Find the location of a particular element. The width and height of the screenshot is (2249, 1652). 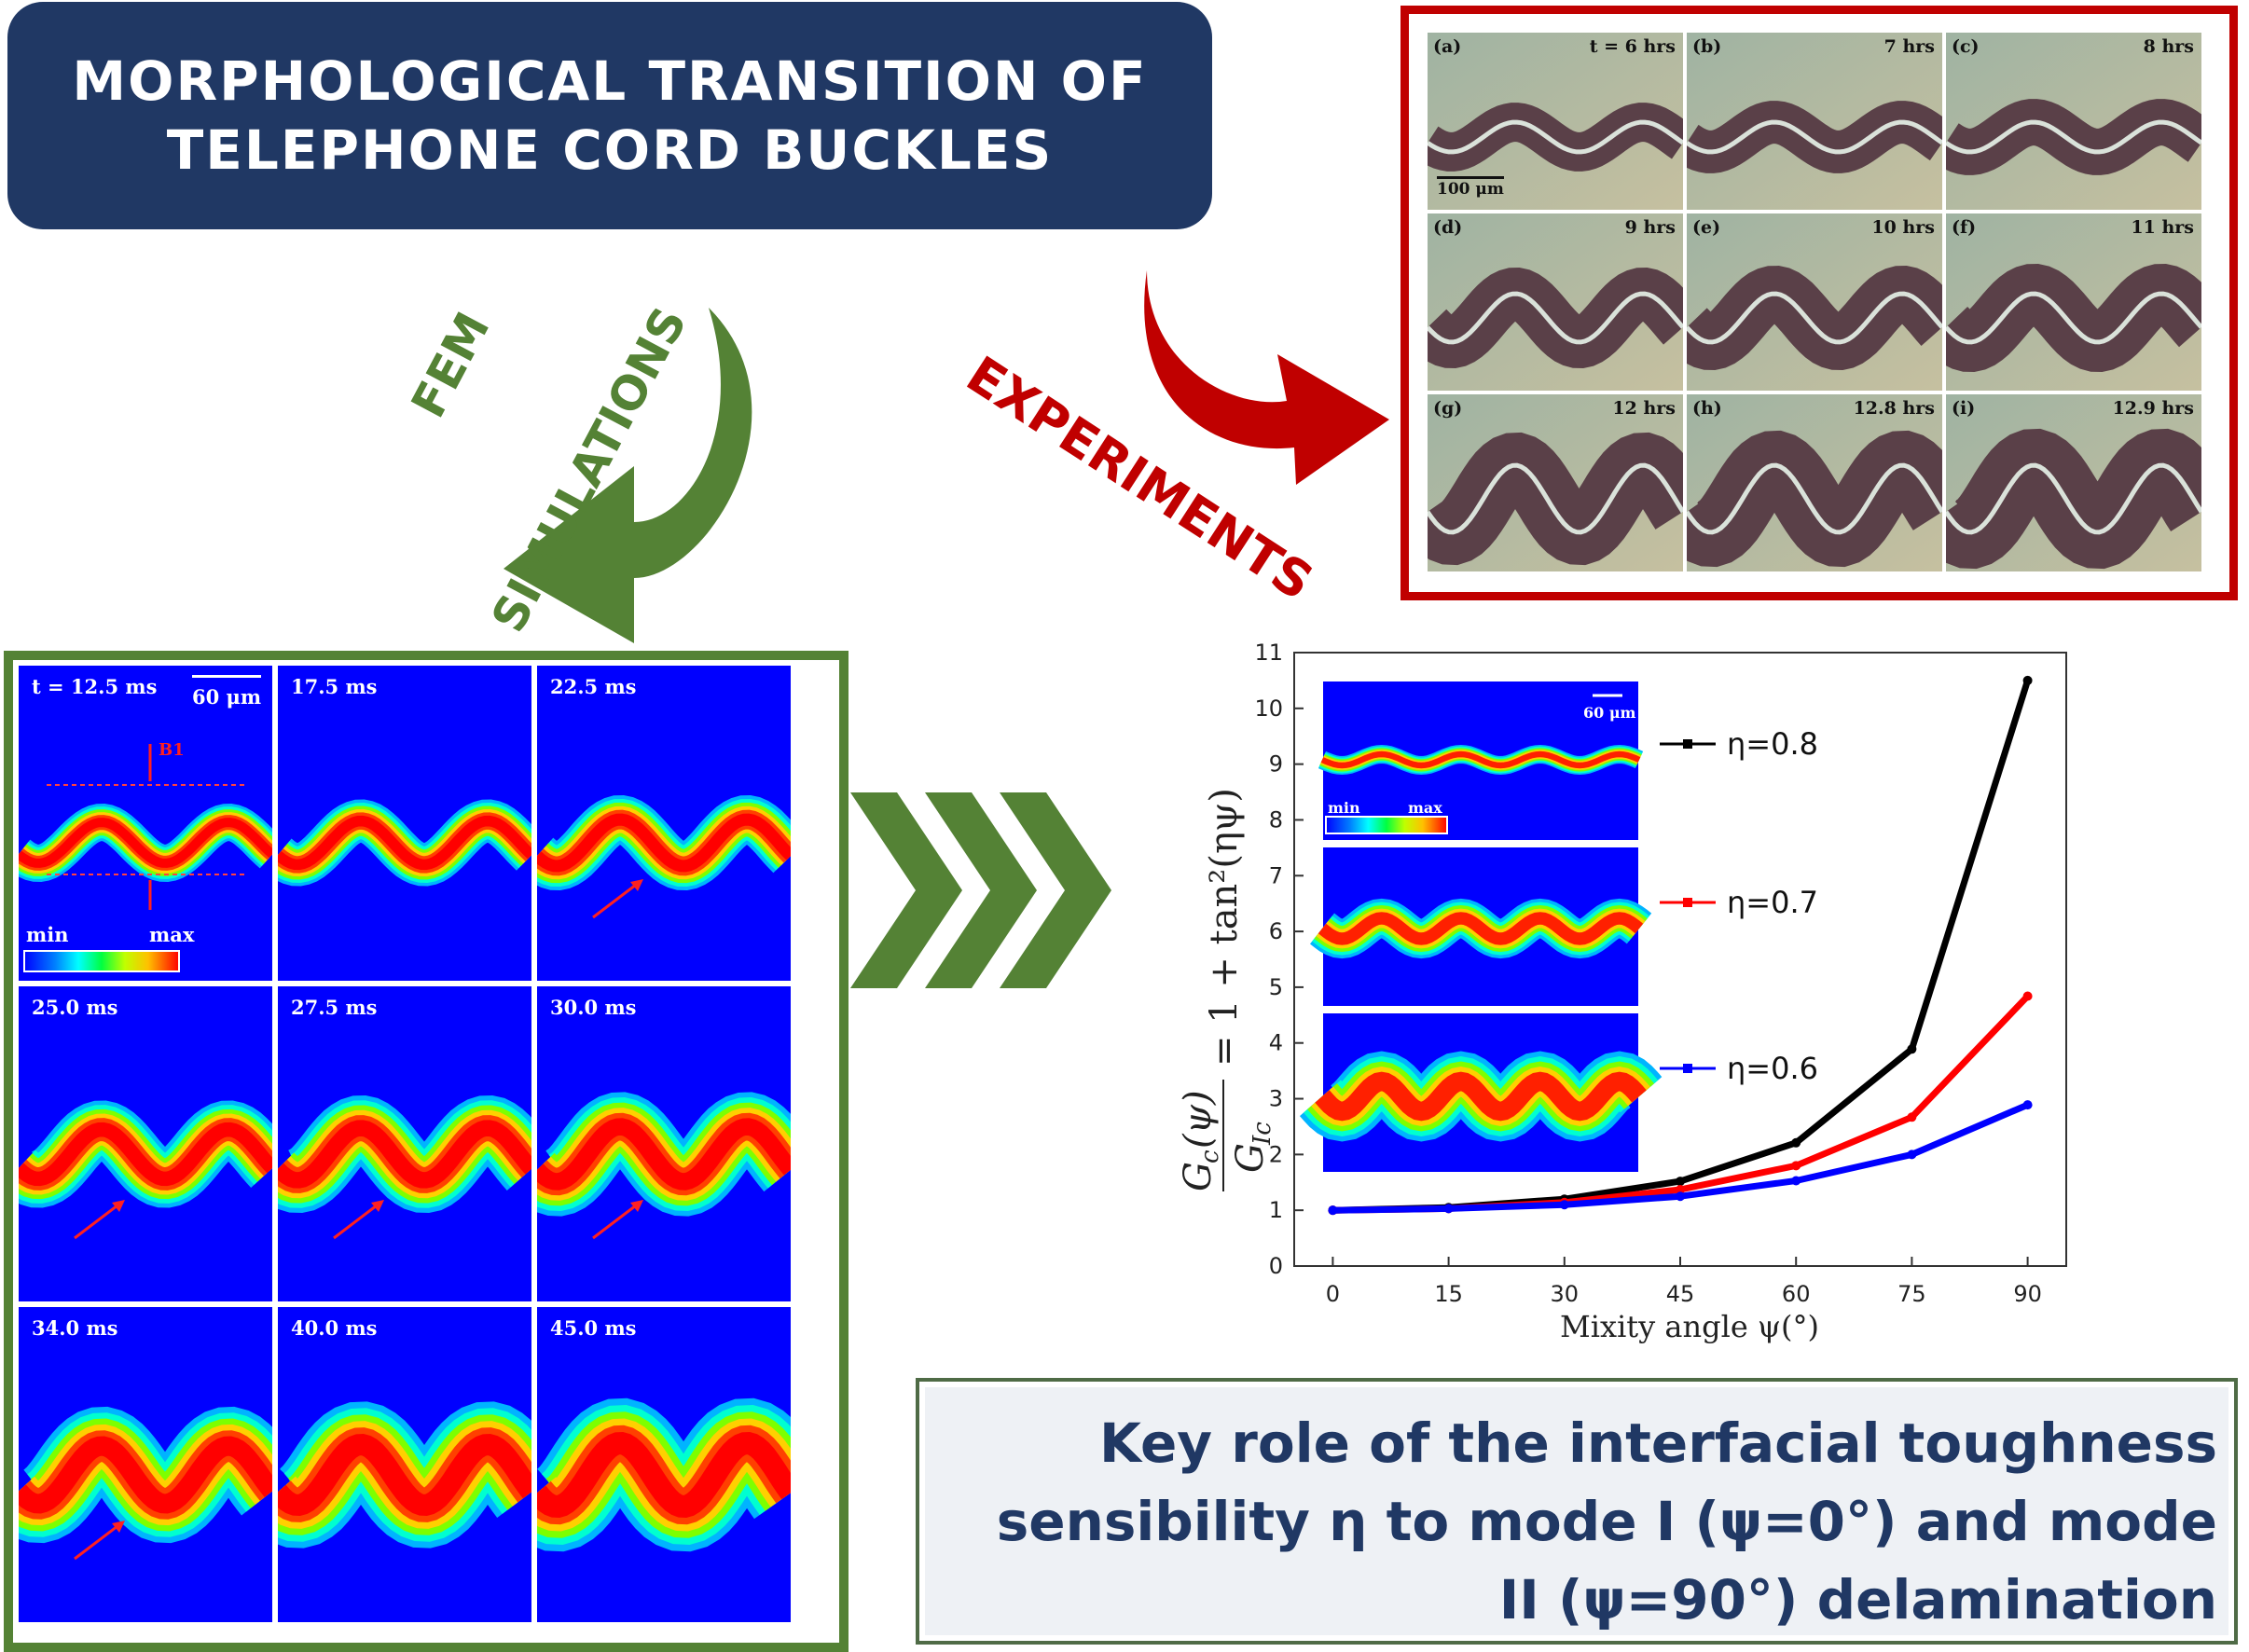

y-axis-label: Gc(ψ)GIc= 1 + tan²(ηψ) is located at coordinates (1226, 990).